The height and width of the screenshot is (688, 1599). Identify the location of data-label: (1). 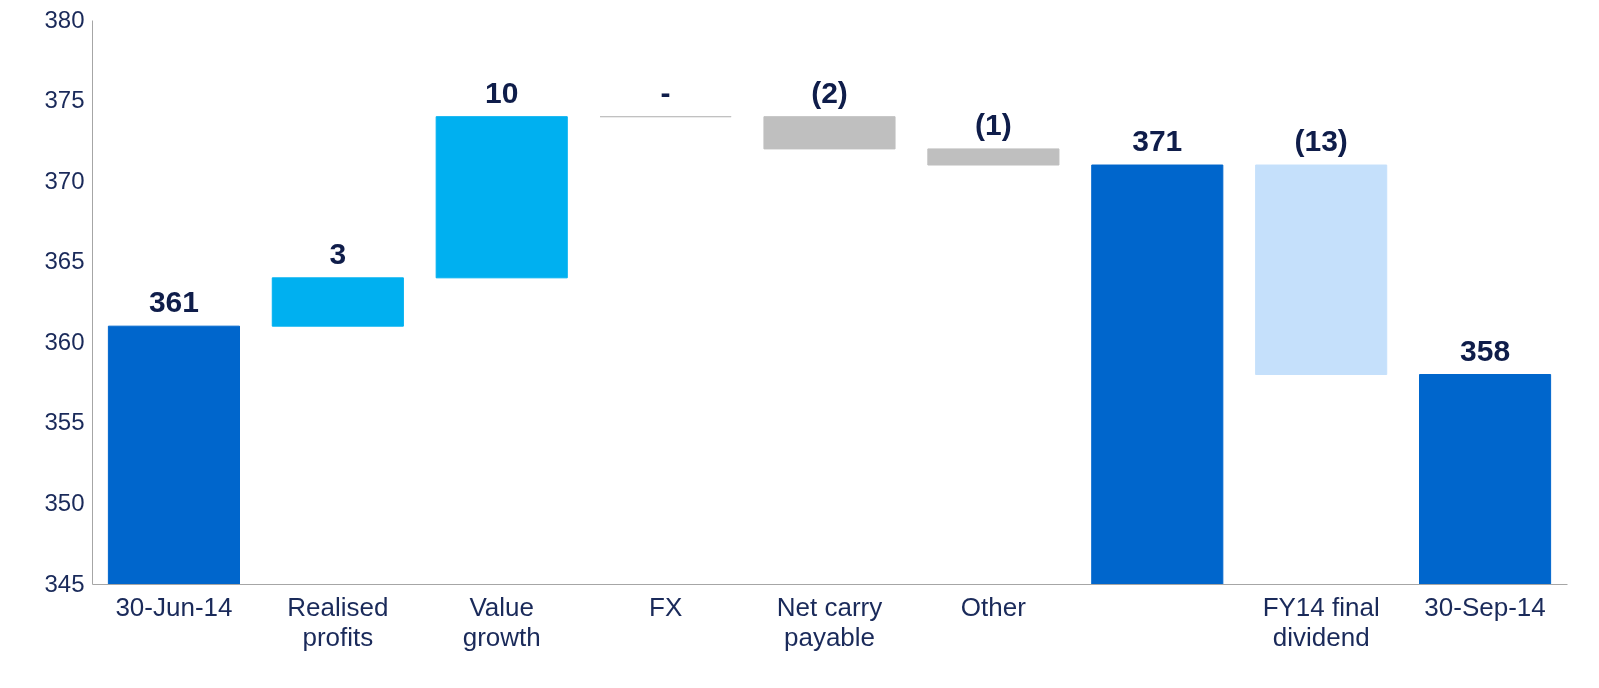
(993, 124).